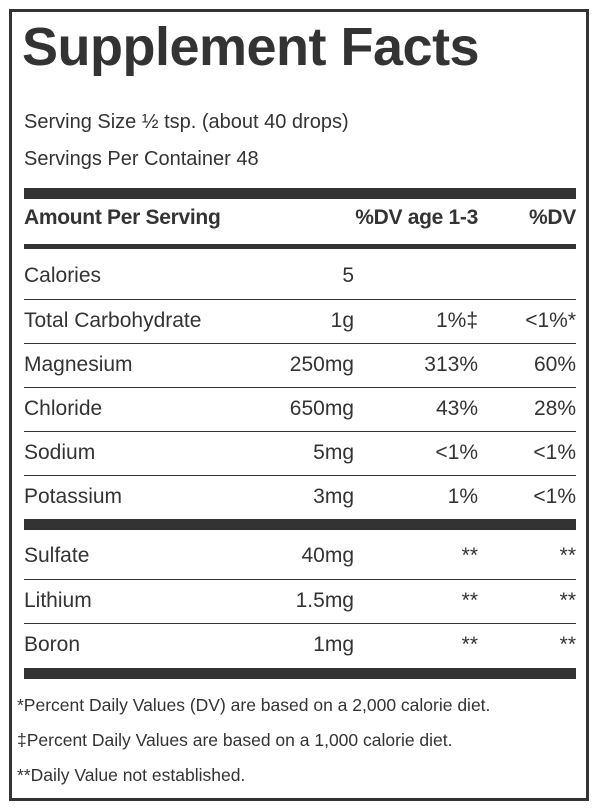 The height and width of the screenshot is (810, 600). I want to click on nutrient-dv-age: 1%‡, so click(456, 320).